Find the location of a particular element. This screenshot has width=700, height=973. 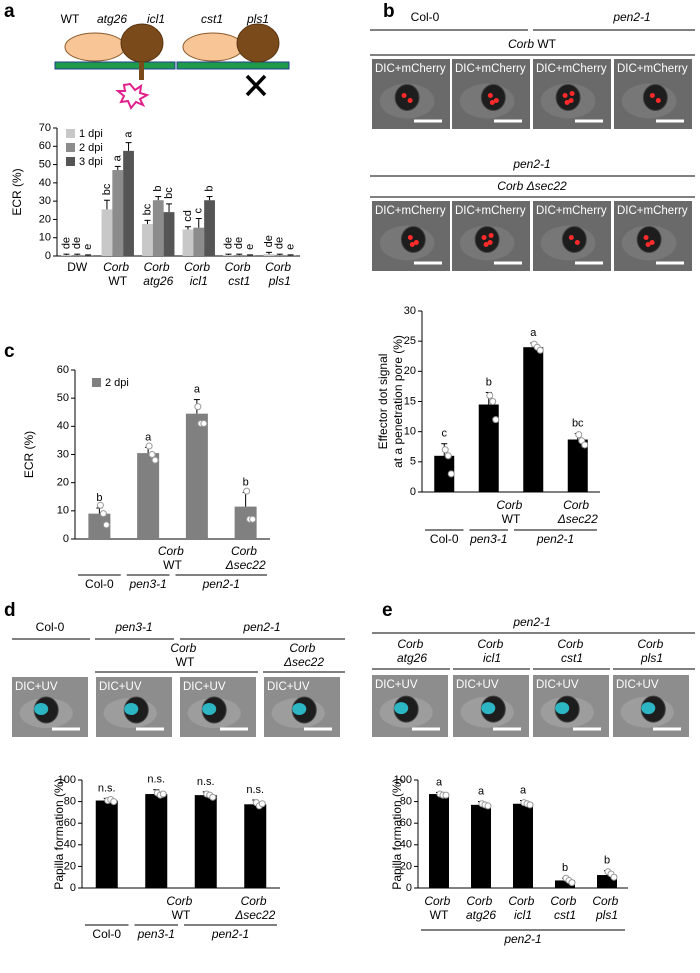

significance-letter: bc is located at coordinates (107, 189).